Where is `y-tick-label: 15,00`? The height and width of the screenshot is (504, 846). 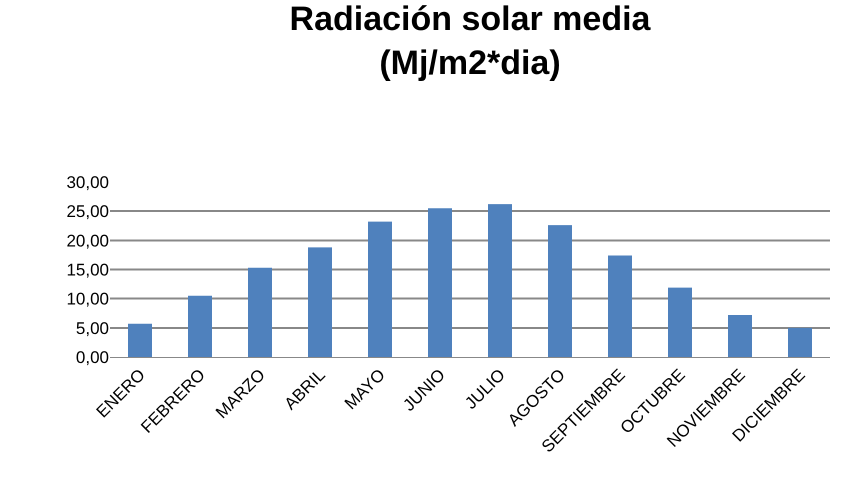
y-tick-label: 15,00 is located at coordinates (87, 270).